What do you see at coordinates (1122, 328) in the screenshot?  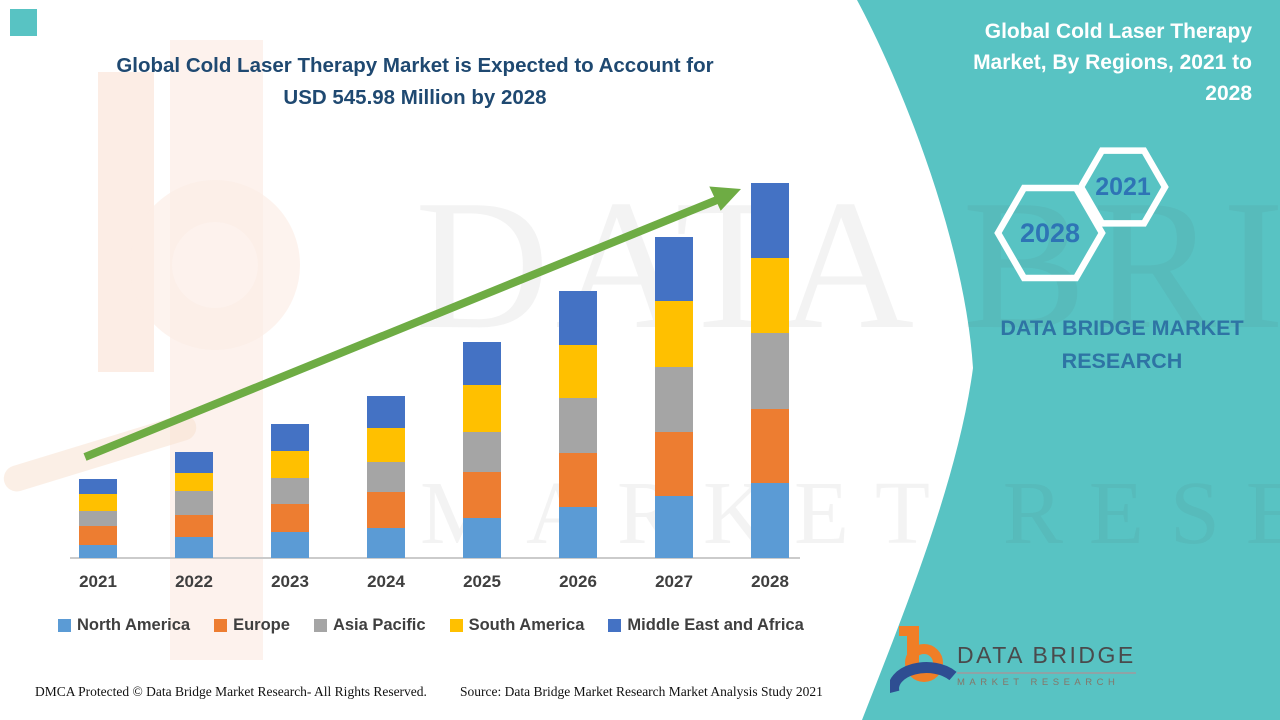 I see `panel-brand-line1: DATA BRIDGE MARKET` at bounding box center [1122, 328].